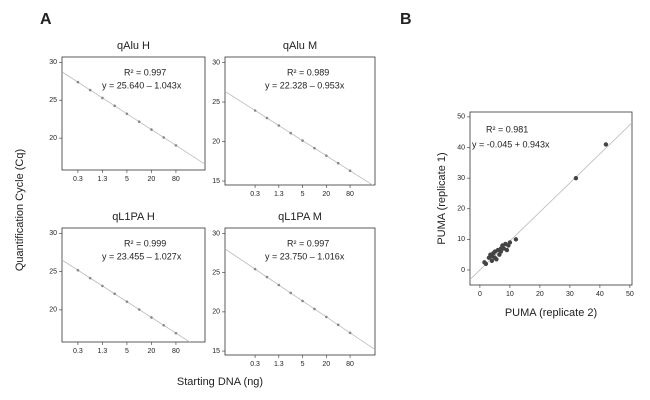 The width and height of the screenshot is (650, 400). Describe the element at coordinates (133, 46) in the screenshot. I see `chart-title: qAlu H` at that location.